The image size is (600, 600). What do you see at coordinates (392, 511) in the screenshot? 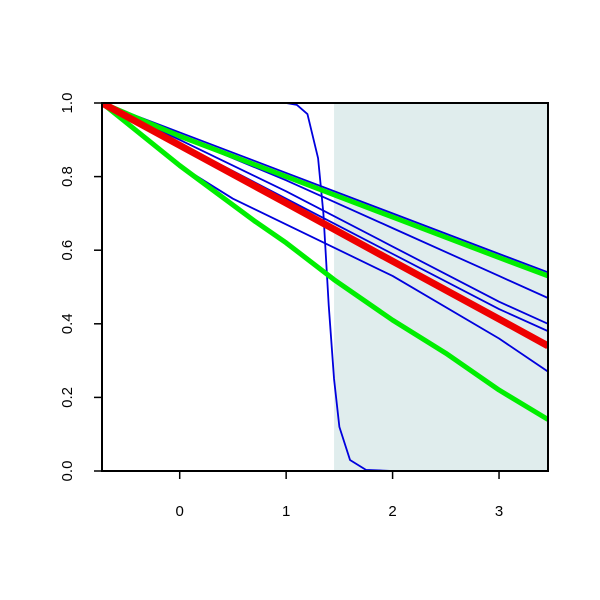
I see `x-tick-label: 2` at bounding box center [392, 511].